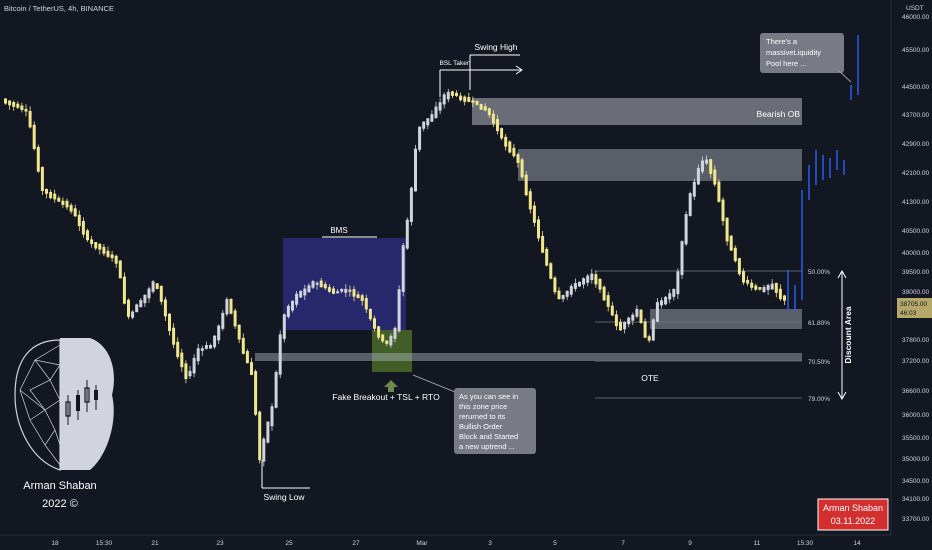  I want to click on time-tick-label: 18, so click(55, 543).